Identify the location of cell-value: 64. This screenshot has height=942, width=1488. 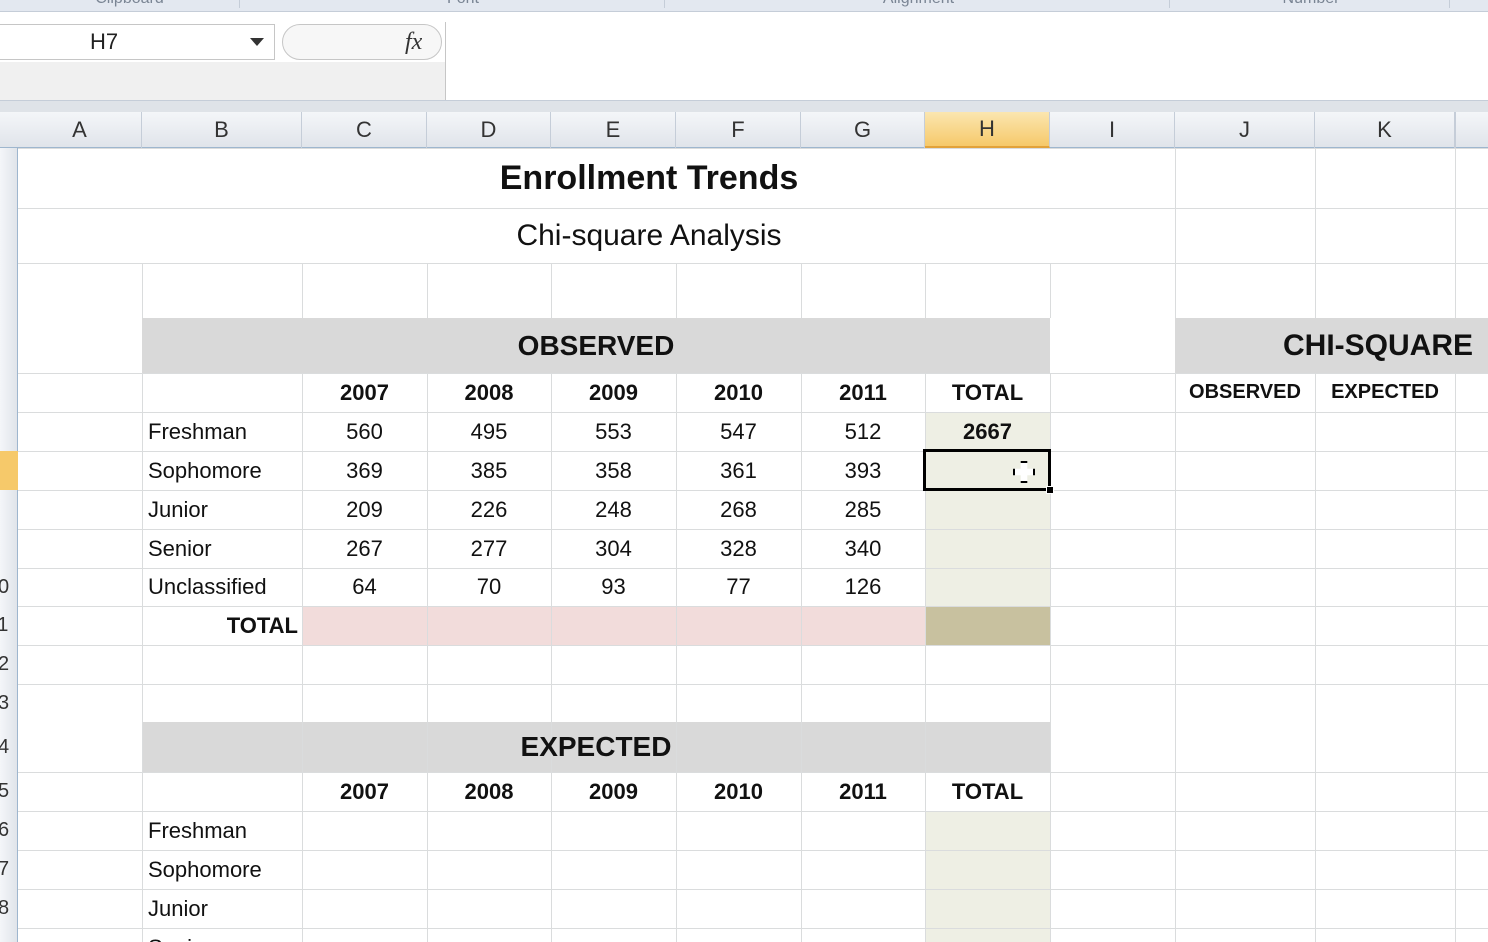
(364, 586).